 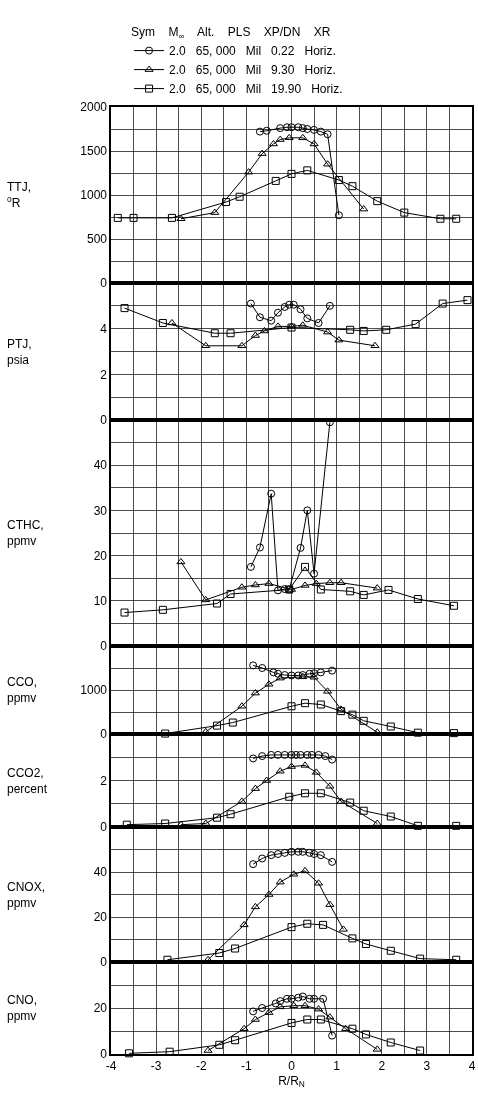 I want to click on y-axis-title: CNO, ppmv, so click(x=22, y=1008).